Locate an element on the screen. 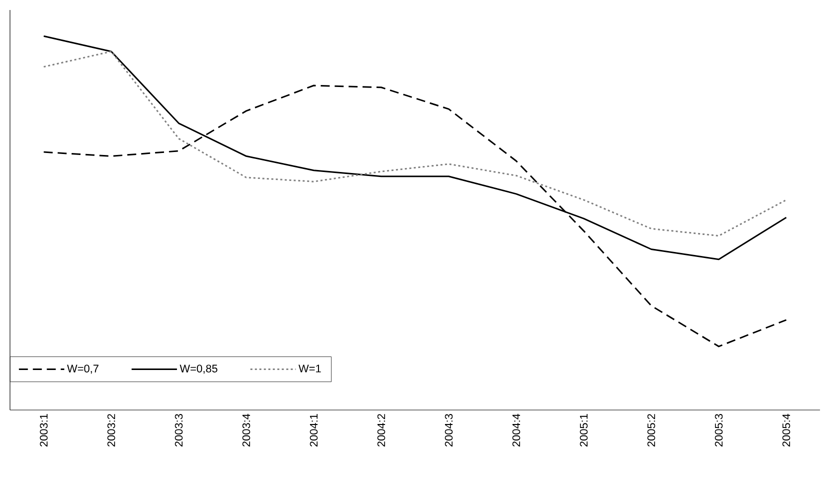 The height and width of the screenshot is (490, 822). x-tick-label: 2004:2 is located at coordinates (381, 430).